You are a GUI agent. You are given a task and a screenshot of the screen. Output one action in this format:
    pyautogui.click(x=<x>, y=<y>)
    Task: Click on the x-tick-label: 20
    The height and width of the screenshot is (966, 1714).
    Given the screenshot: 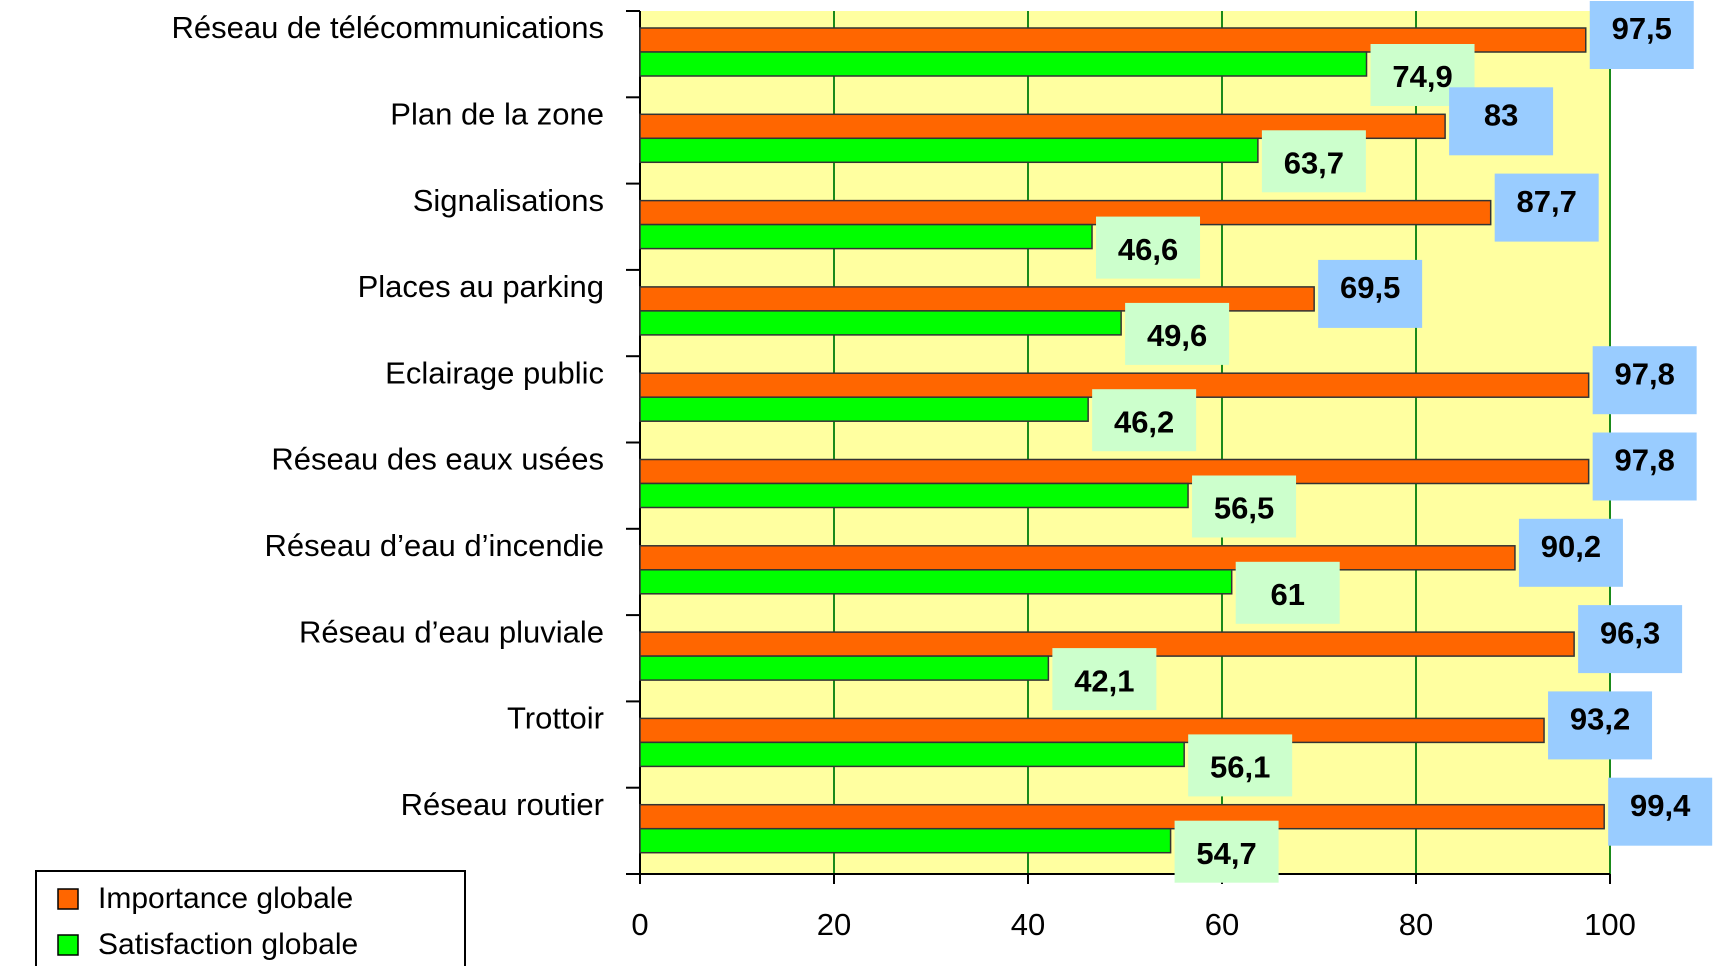 What is the action you would take?
    pyautogui.click(x=834, y=924)
    